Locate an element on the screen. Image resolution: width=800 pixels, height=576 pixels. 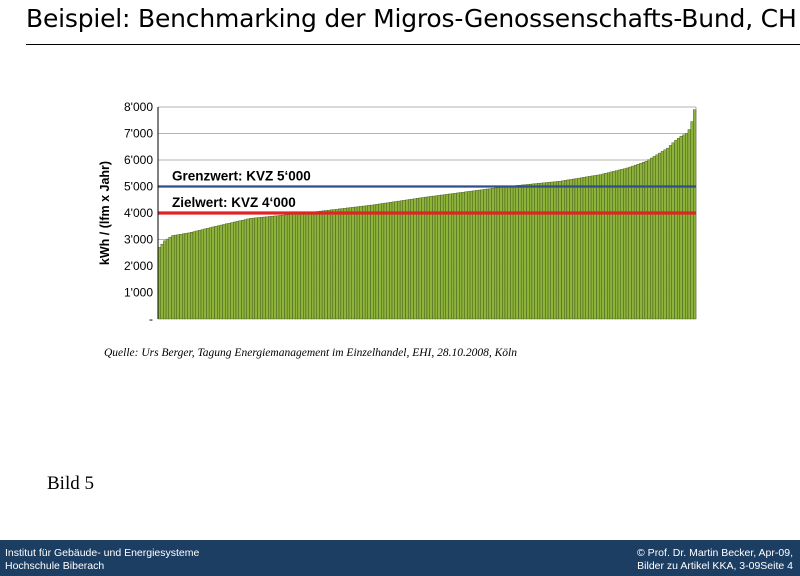
y-tick-label: 1'000 is located at coordinates (138, 293).